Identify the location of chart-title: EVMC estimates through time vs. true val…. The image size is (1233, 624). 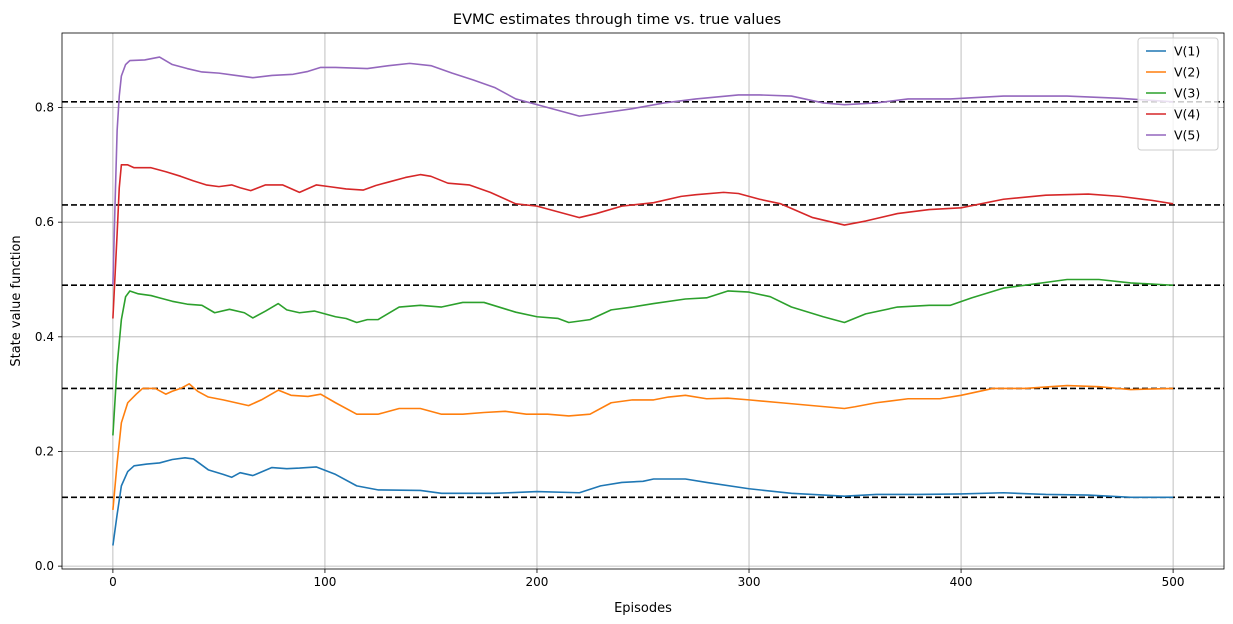
(617, 20).